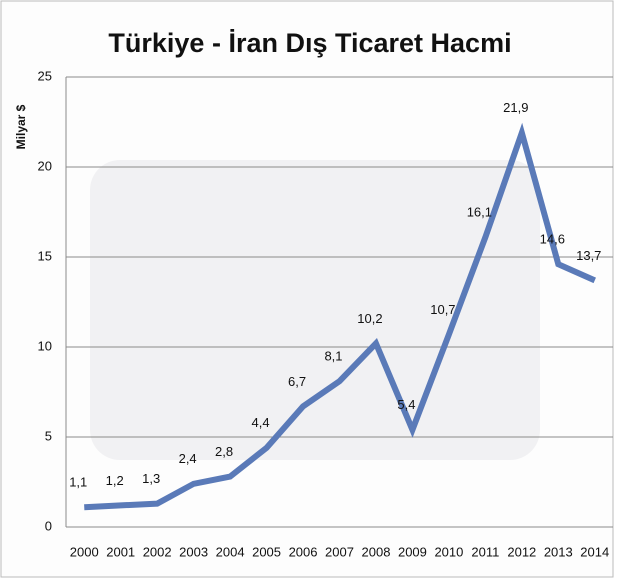  Describe the element at coordinates (303, 551) in the screenshot. I see `x-tick-label: 2006` at that location.